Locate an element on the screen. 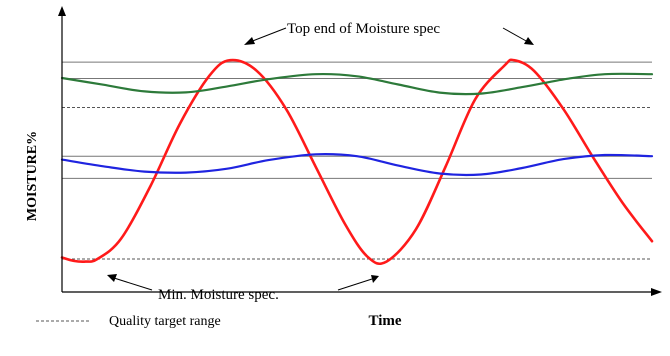 The image size is (670, 356). top-spec-annotation: Top end of Moisture spec is located at coordinates (363, 29).